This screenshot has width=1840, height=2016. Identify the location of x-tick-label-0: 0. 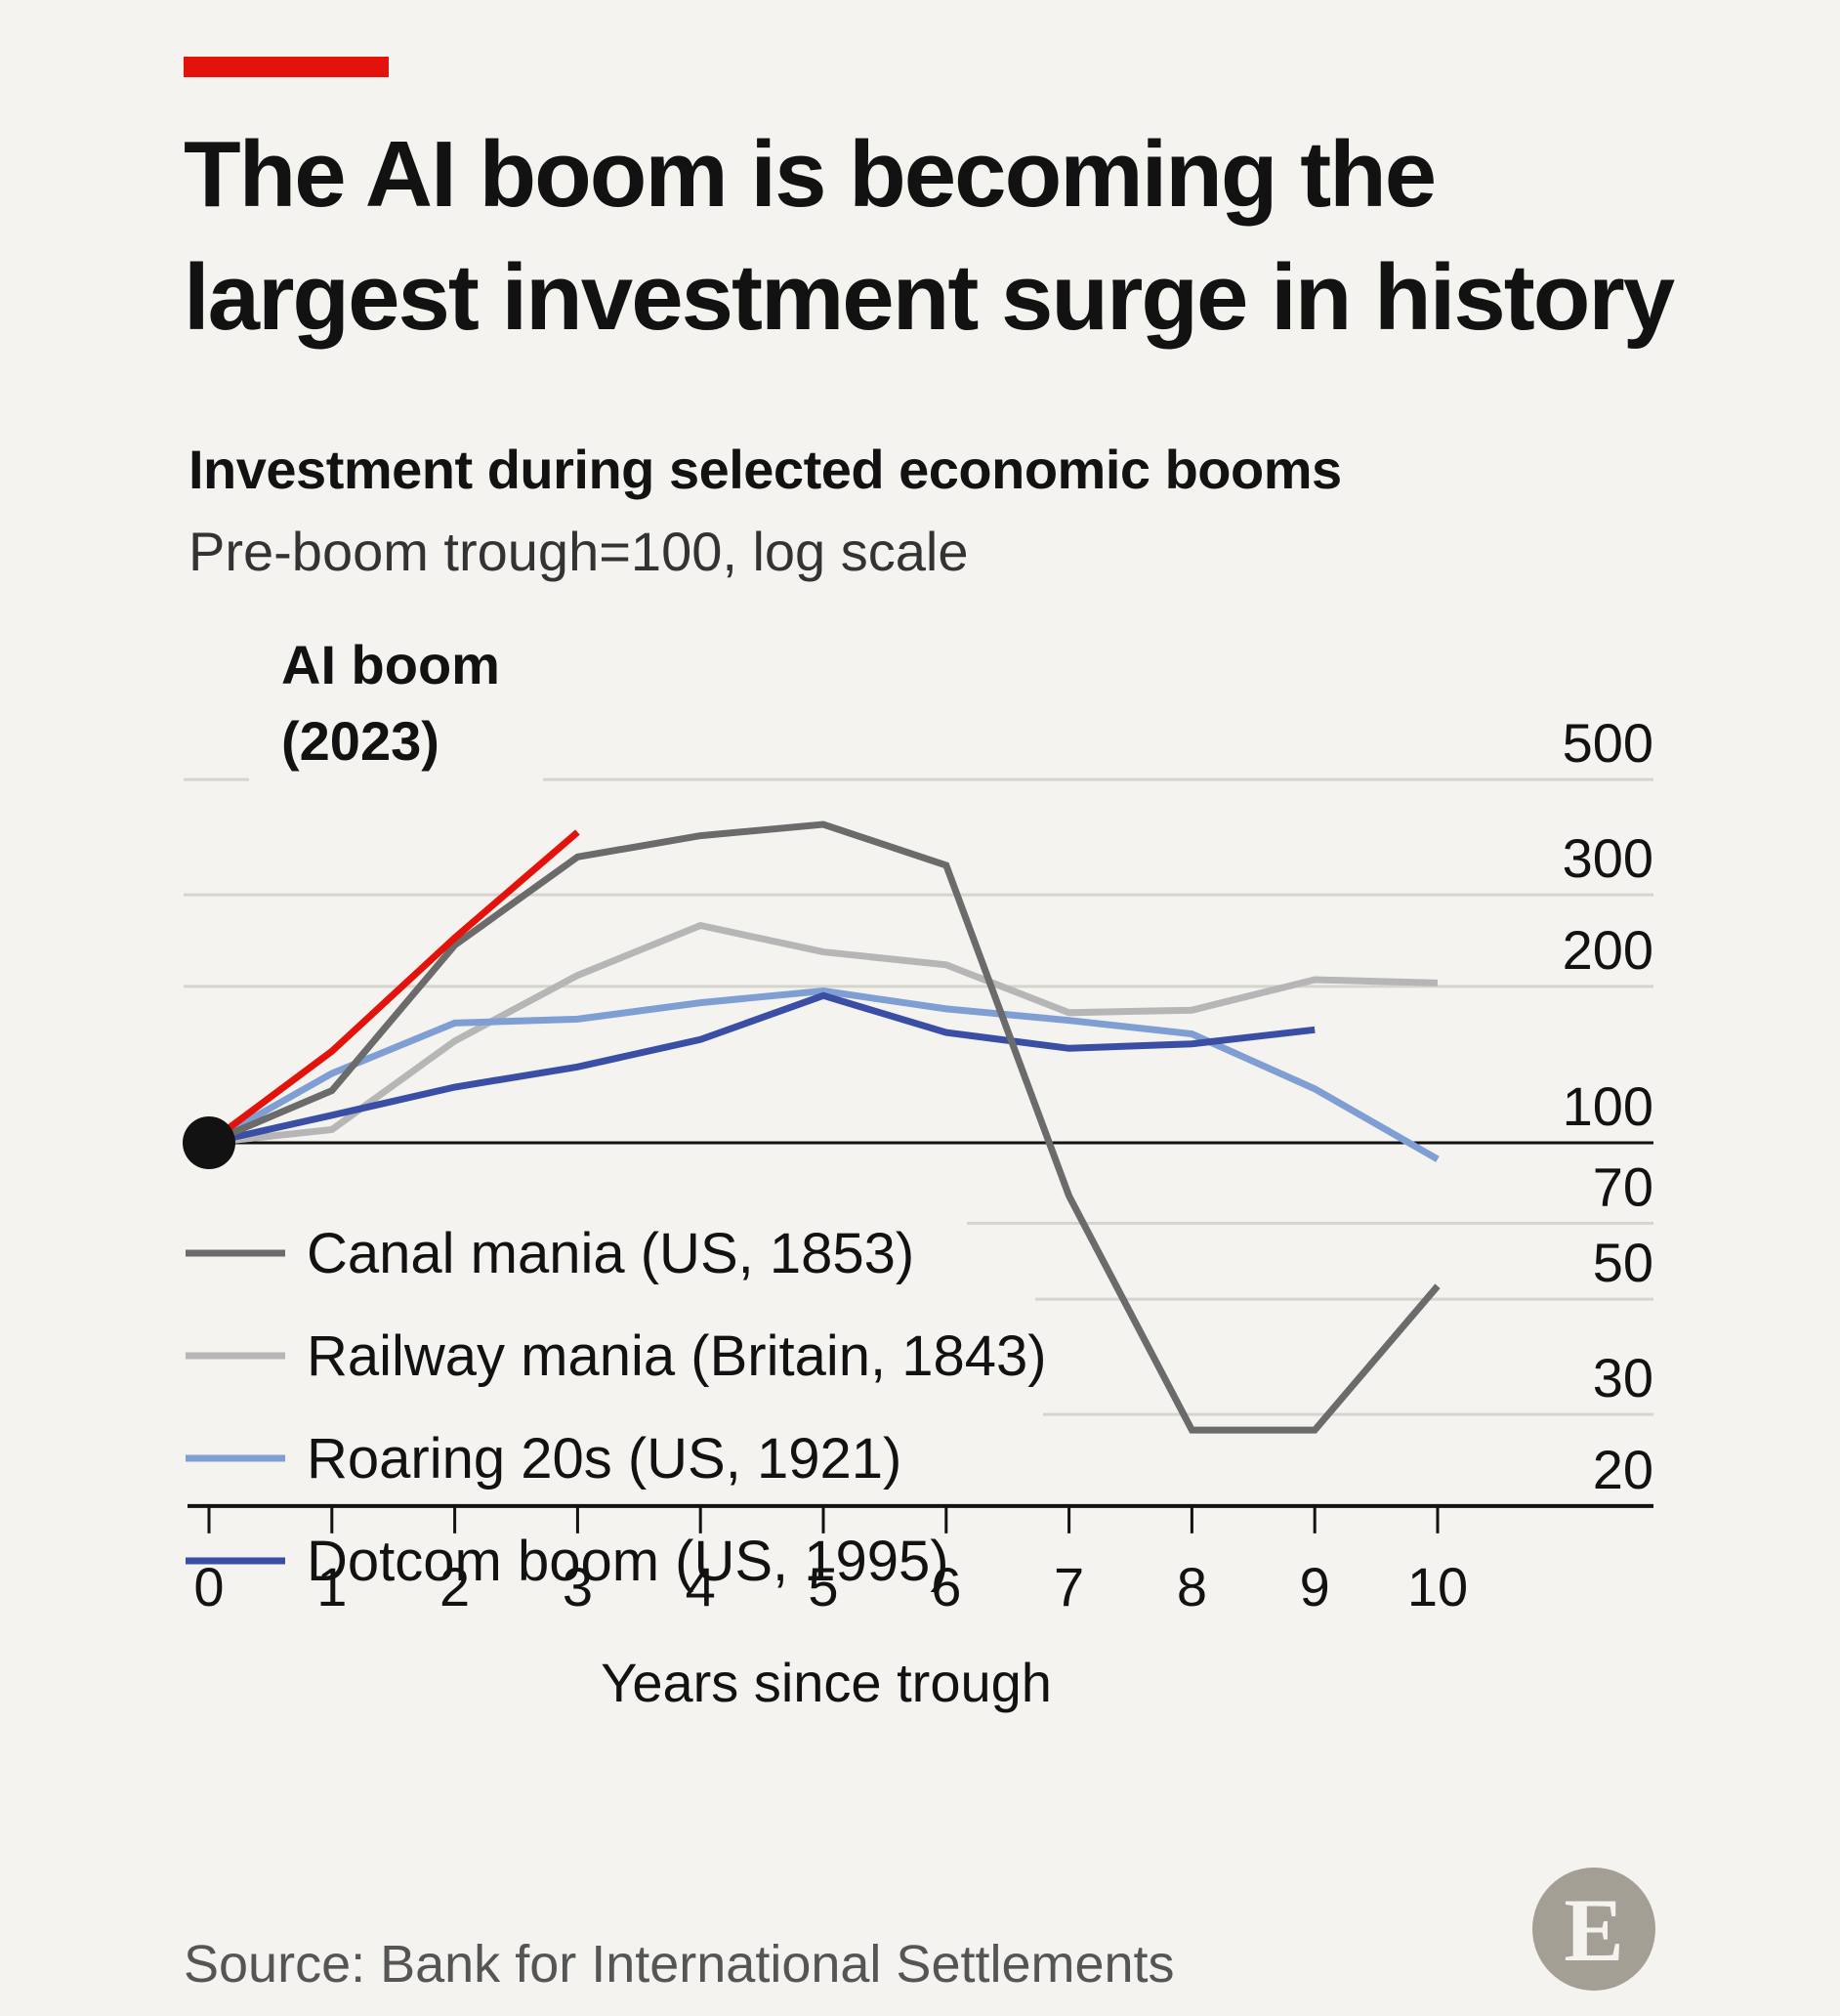
(208, 1586).